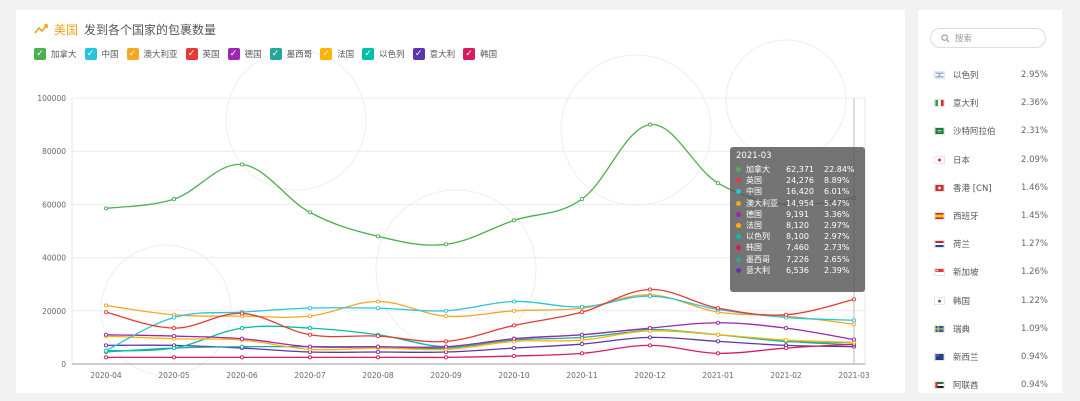 This screenshot has width=1080, height=401. Describe the element at coordinates (962, 301) in the screenshot. I see `ranking-country-name: 韩国` at that location.